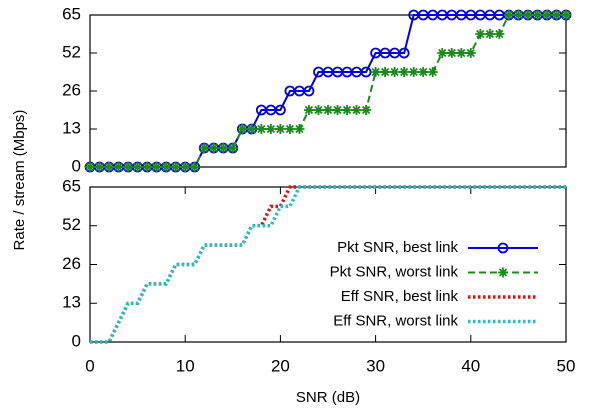  What do you see at coordinates (280, 365) in the screenshot?
I see `x-tick-label: 20` at bounding box center [280, 365].